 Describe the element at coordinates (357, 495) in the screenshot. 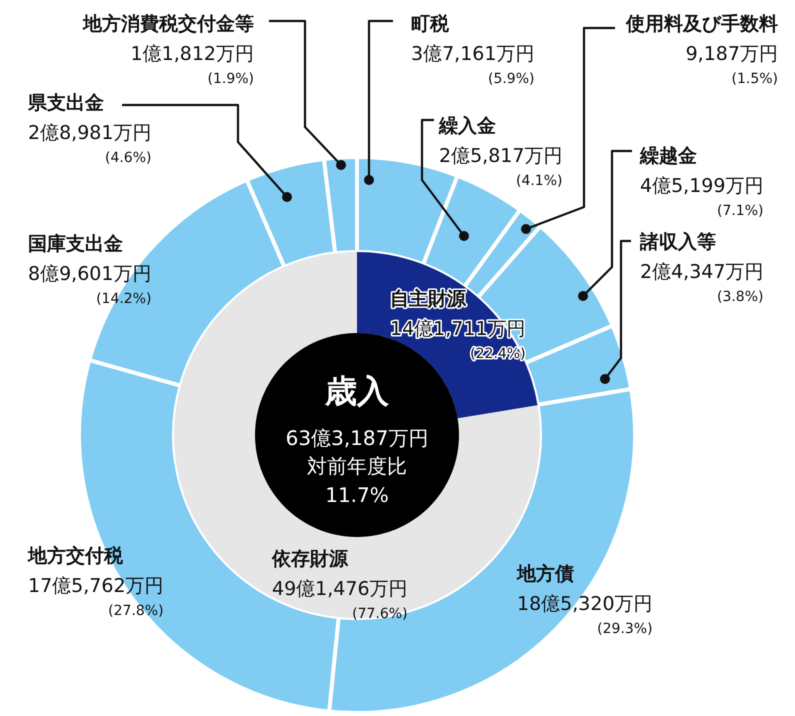

I see `text: 11.7%` at that location.